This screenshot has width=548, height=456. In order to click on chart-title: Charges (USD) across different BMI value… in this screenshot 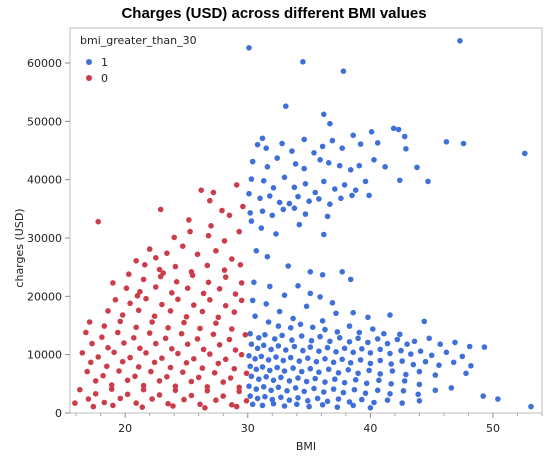, I will do `click(273, 13)`.